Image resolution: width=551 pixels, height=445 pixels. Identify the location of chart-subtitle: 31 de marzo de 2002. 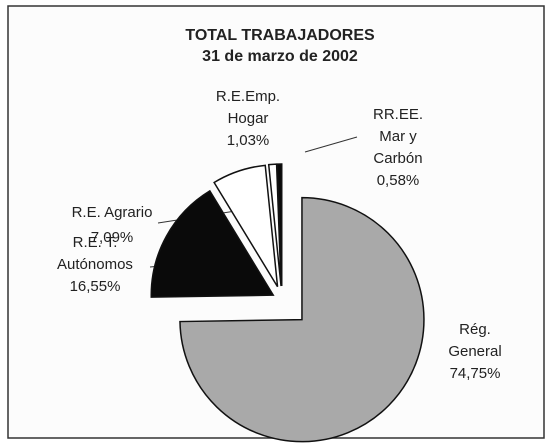
(280, 56).